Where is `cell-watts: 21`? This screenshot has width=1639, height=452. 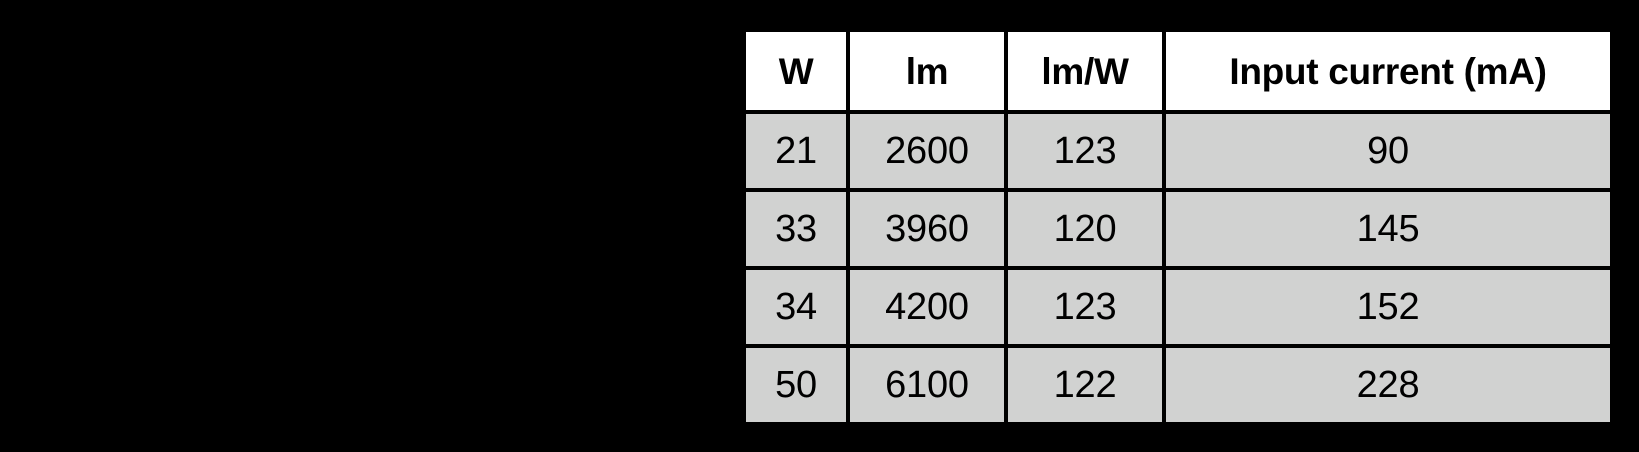
cell-watts: 21 is located at coordinates (796, 151).